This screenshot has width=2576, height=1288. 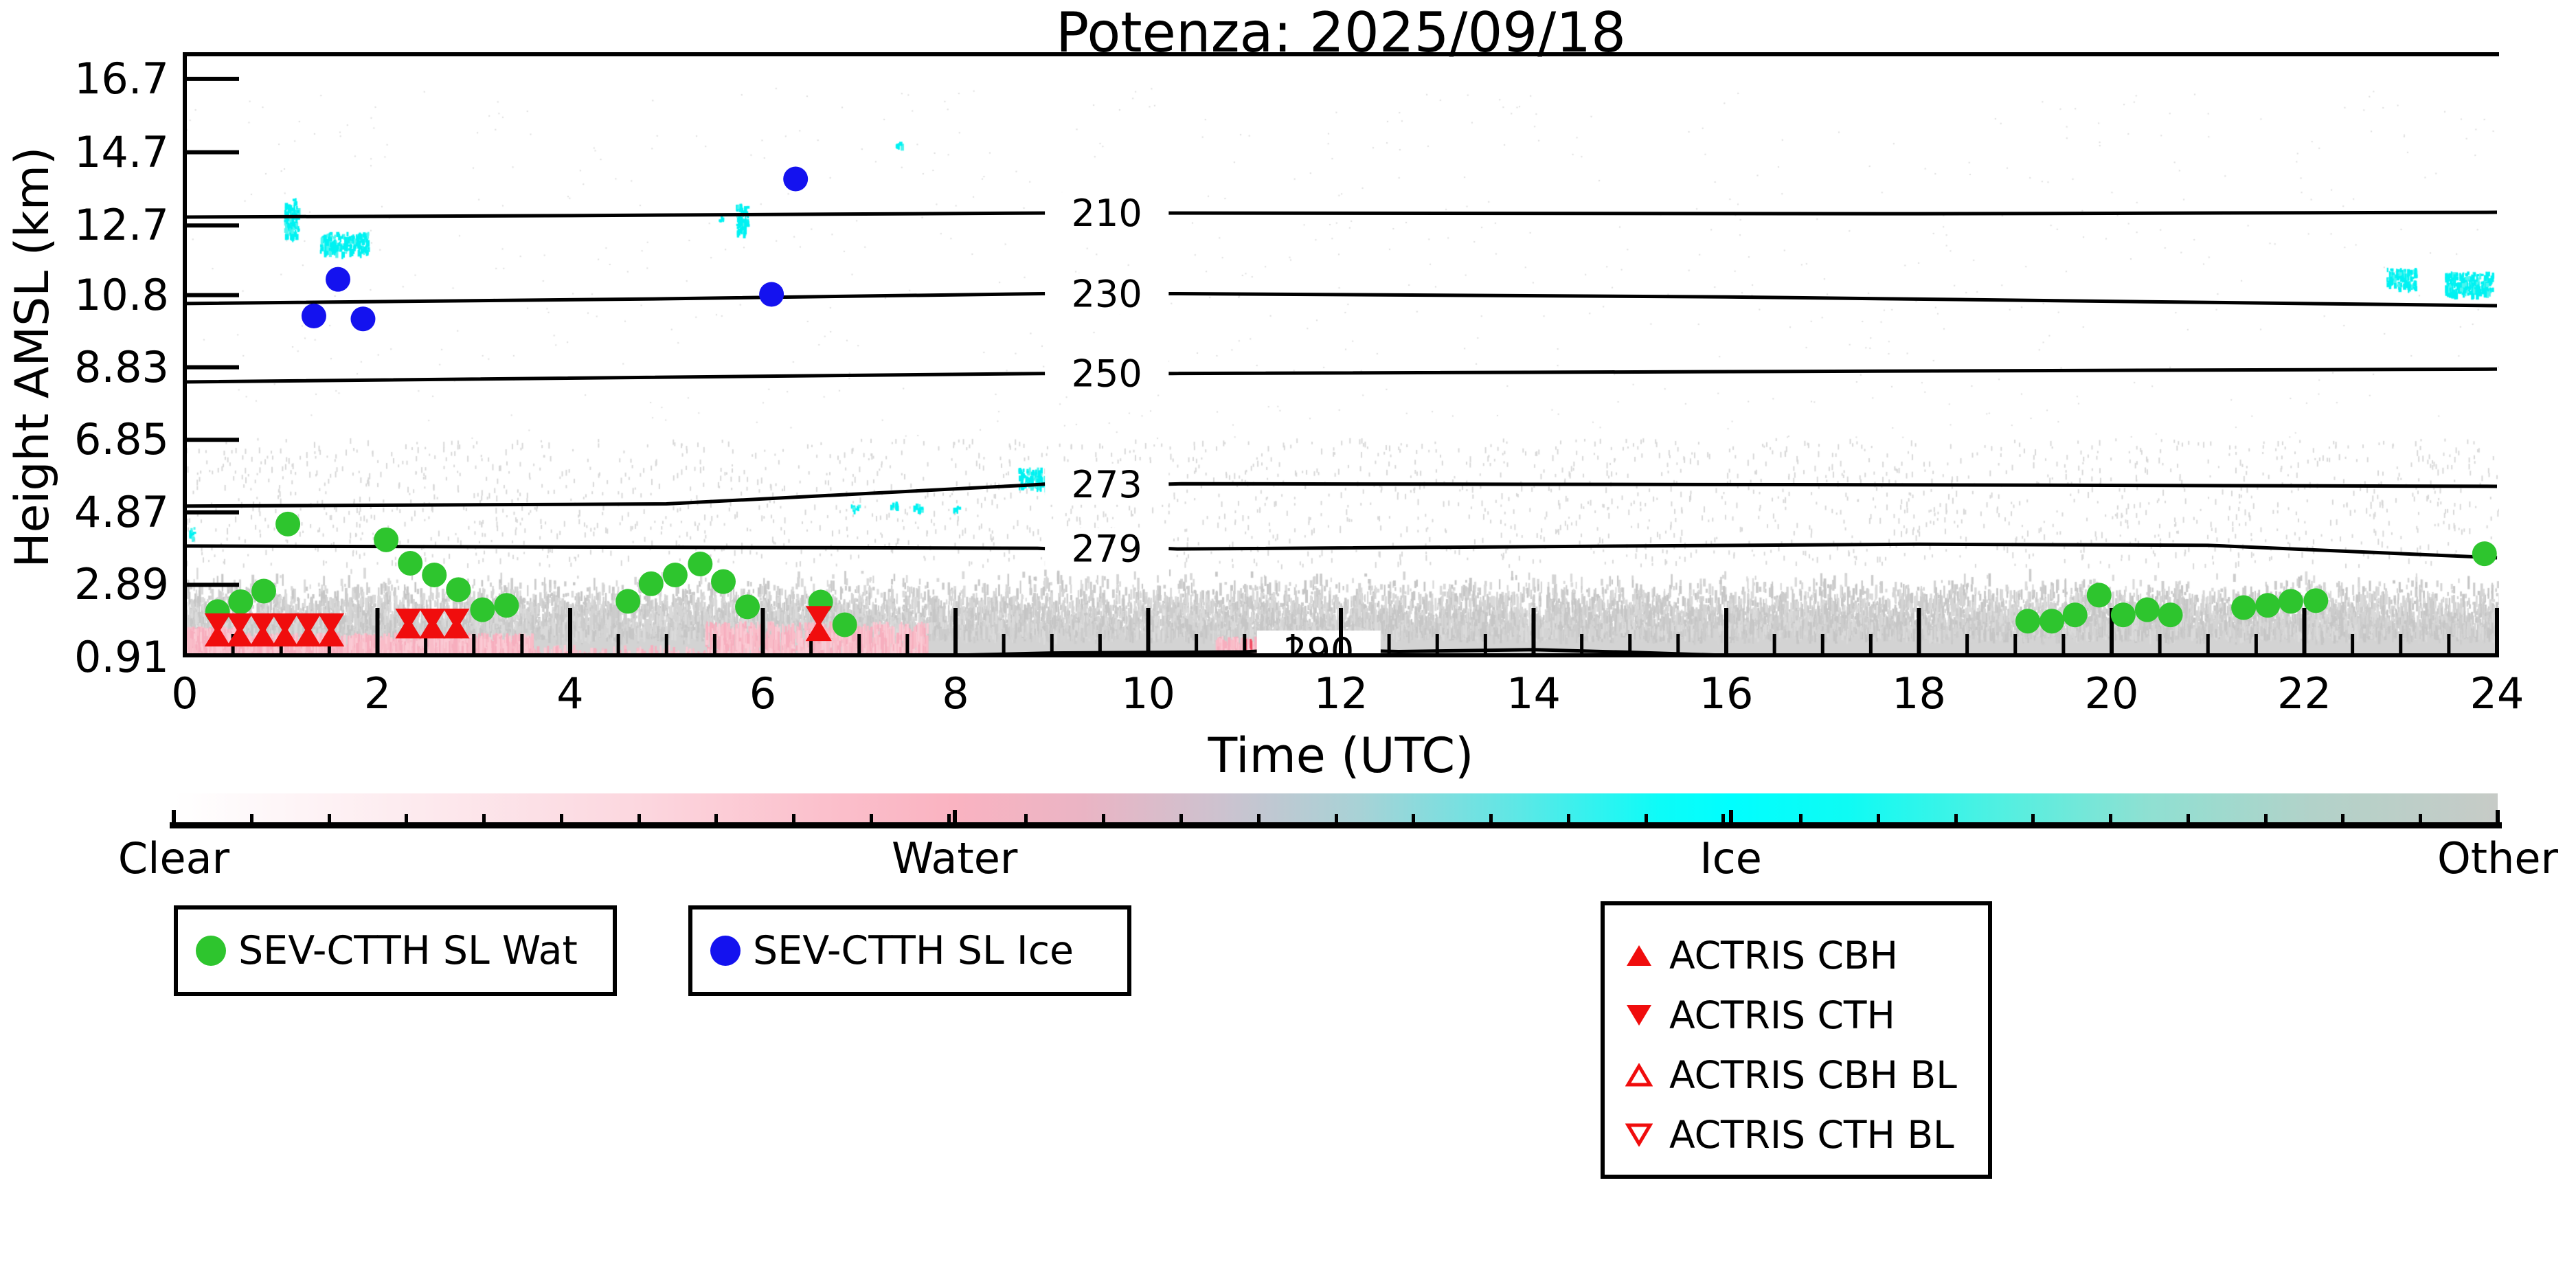 What do you see at coordinates (2111, 693) in the screenshot?
I see `x-tick-label: 20` at bounding box center [2111, 693].